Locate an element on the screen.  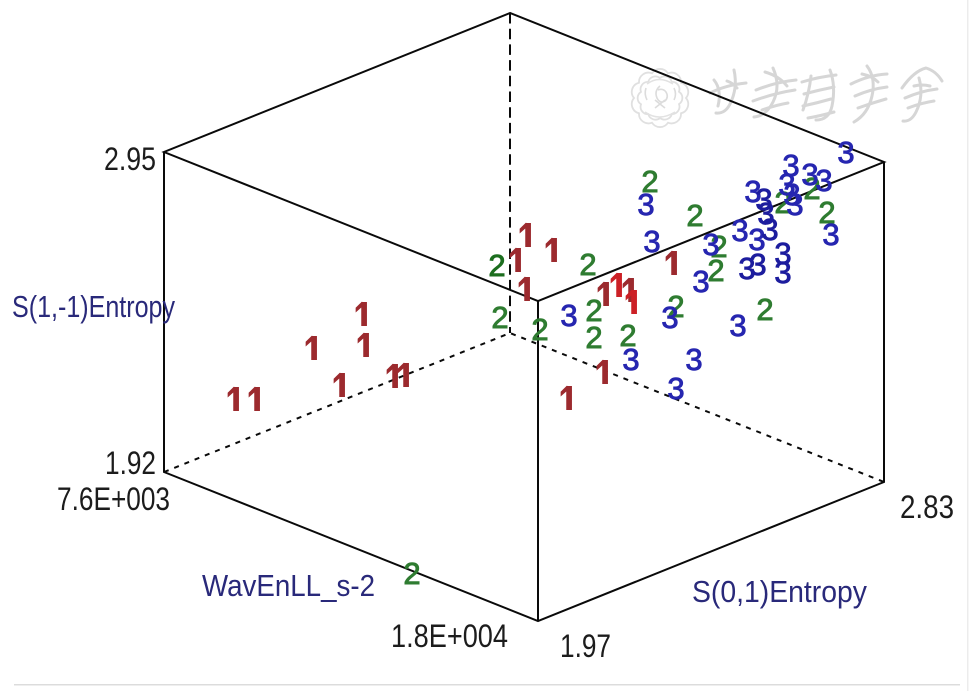
svg-text: 1.92 is located at coordinates (130, 463).